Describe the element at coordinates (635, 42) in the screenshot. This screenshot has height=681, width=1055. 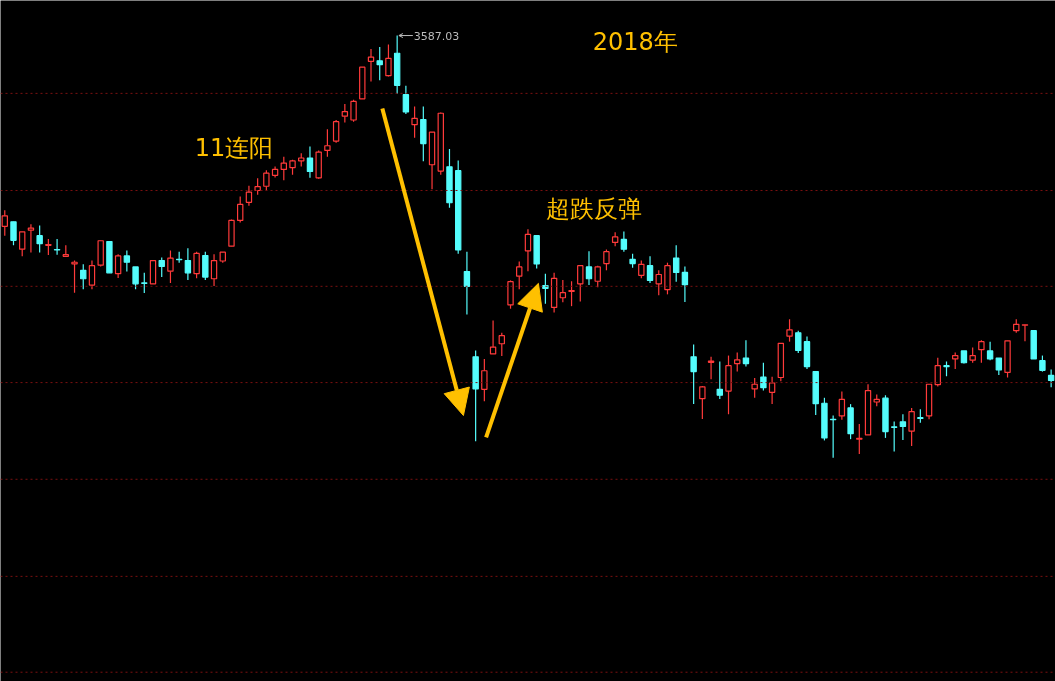
I see `annotation: 2018年` at that location.